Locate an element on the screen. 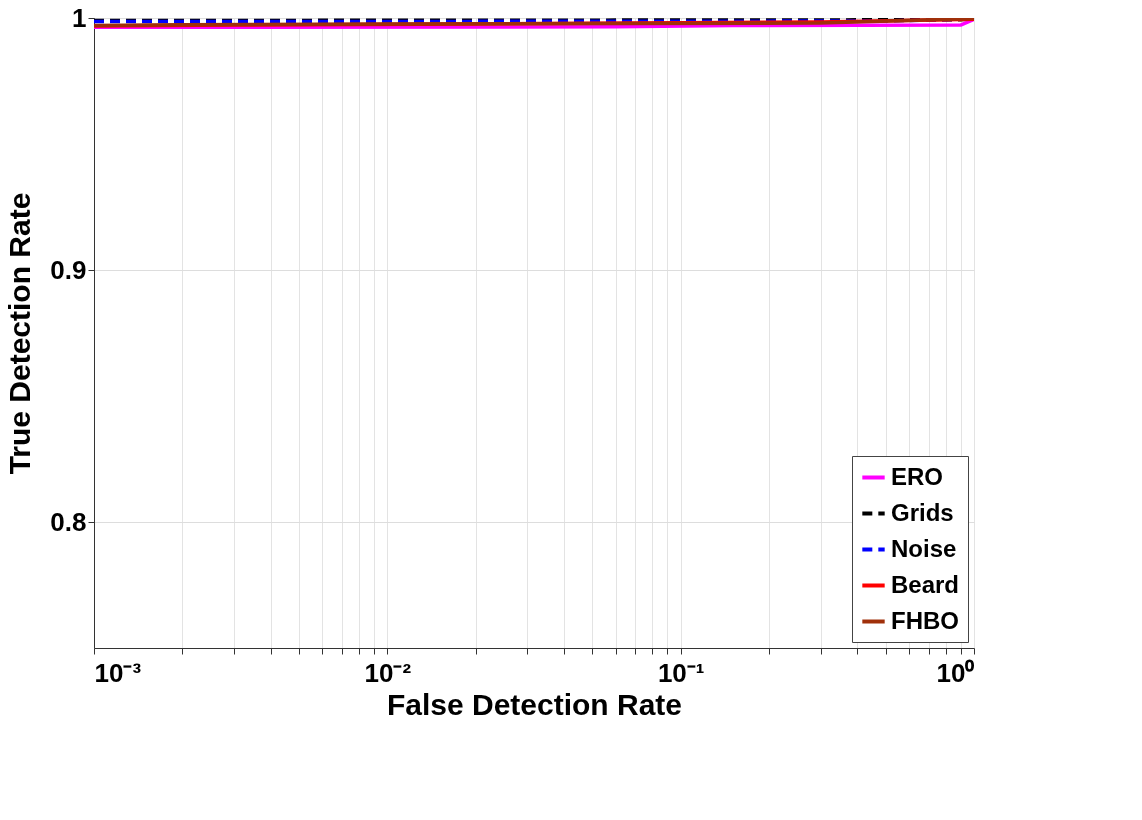 Image resolution: width=1142 pixels, height=820 pixels. legend-label: Noise is located at coordinates (924, 548).